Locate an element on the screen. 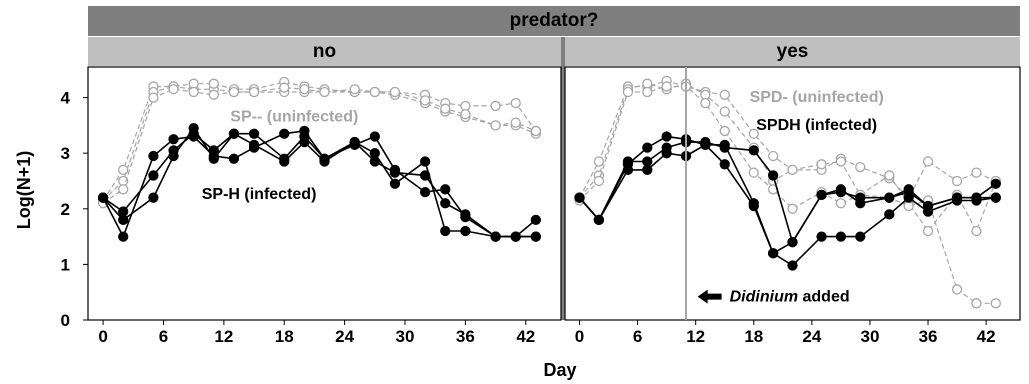  y-tick-label: 1 is located at coordinates (65, 264).